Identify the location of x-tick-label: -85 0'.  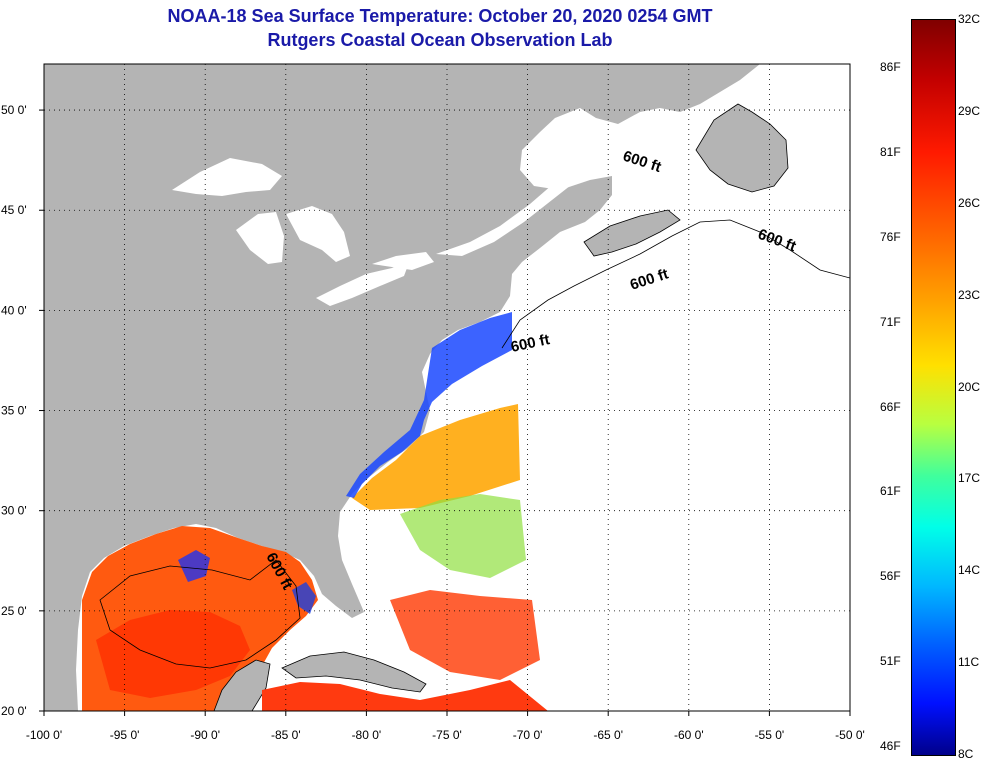
(286, 735).